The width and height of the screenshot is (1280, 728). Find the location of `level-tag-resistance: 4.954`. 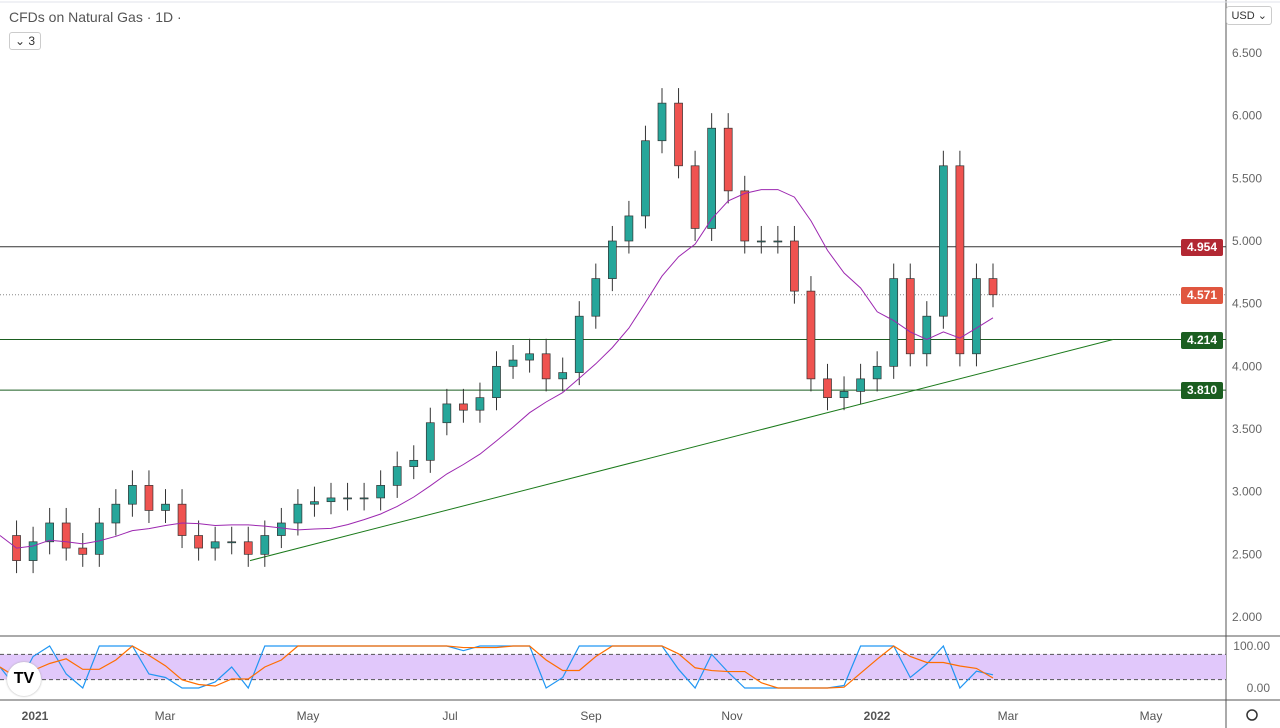

level-tag-resistance: 4.954 is located at coordinates (1202, 247).